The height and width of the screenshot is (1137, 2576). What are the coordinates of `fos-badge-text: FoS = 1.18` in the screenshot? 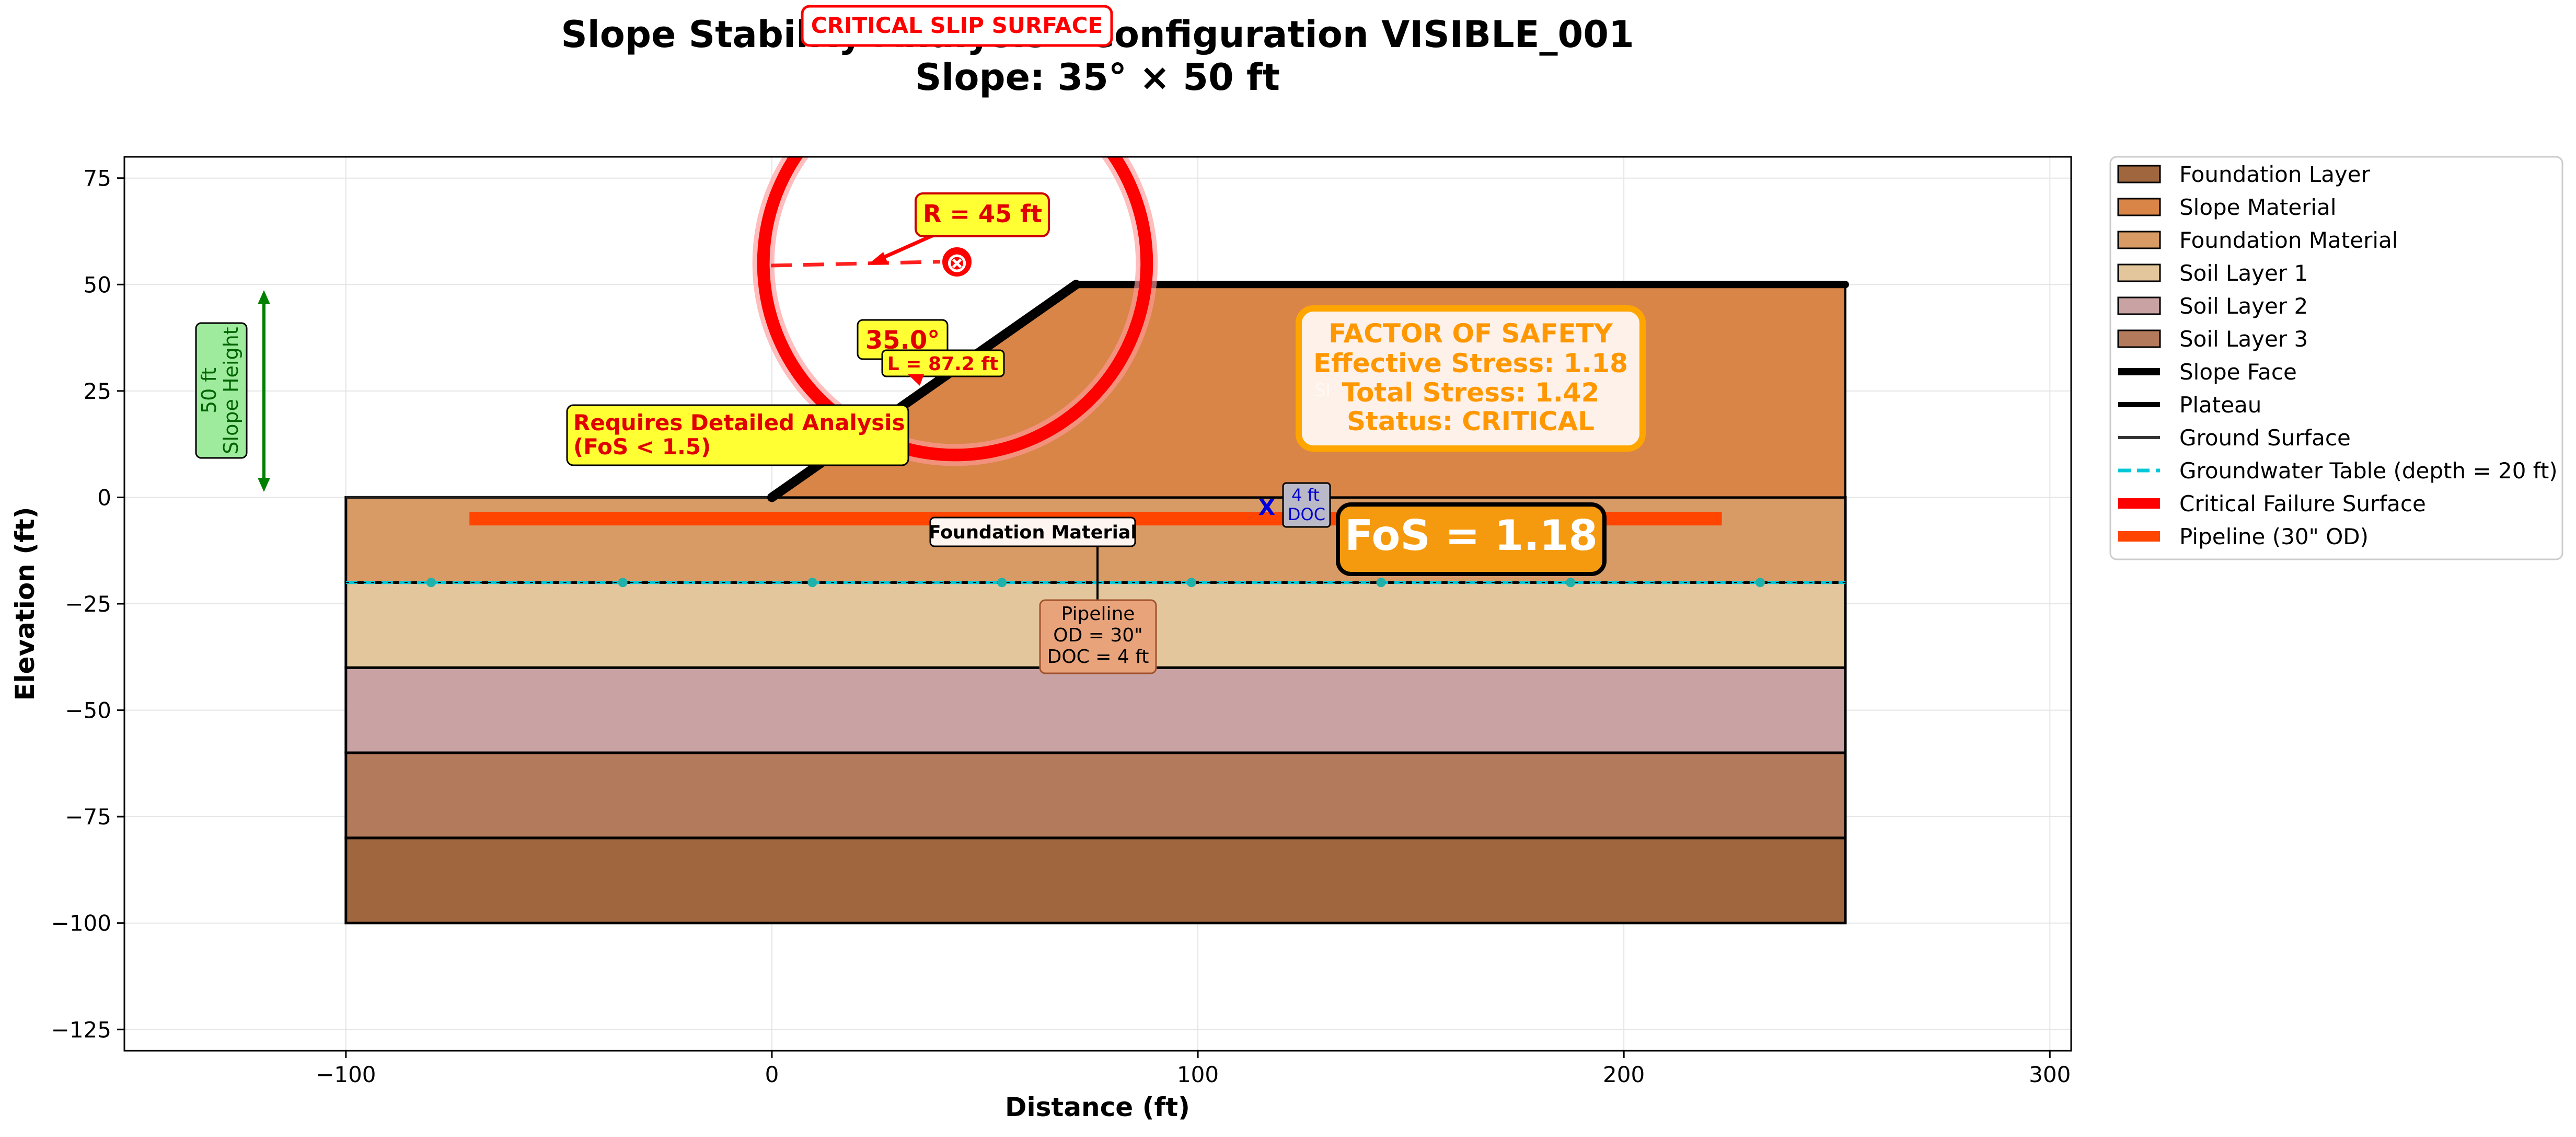 It's located at (1471, 535).